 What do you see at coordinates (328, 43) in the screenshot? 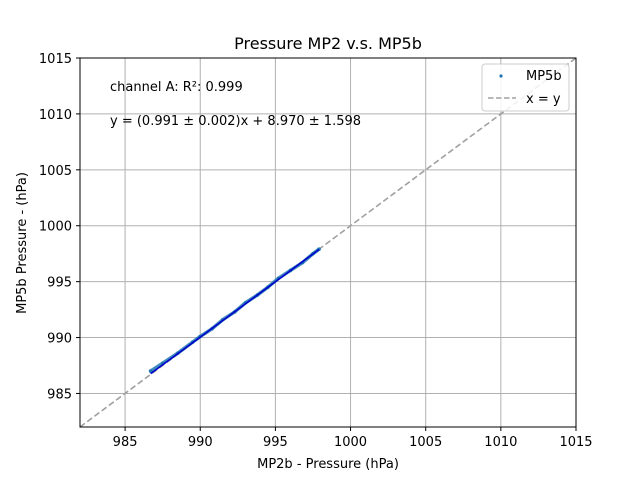
I see `chart-title: Pressure MP2 v.s. MP5b` at bounding box center [328, 43].